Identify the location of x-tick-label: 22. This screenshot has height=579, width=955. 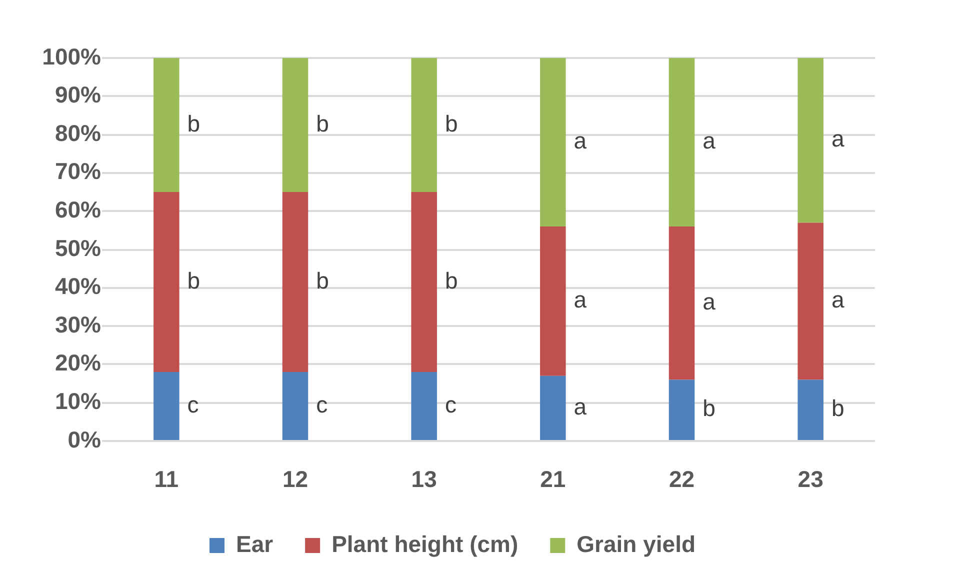
(681, 479).